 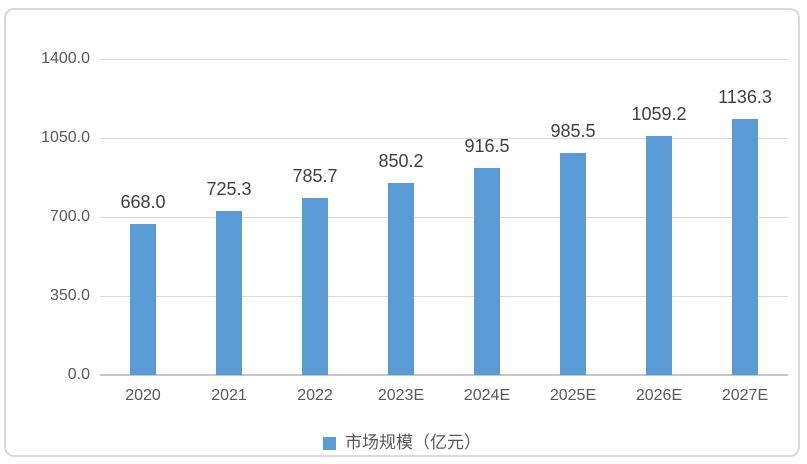 I want to click on bar-slot: 725.3, so click(x=229, y=217).